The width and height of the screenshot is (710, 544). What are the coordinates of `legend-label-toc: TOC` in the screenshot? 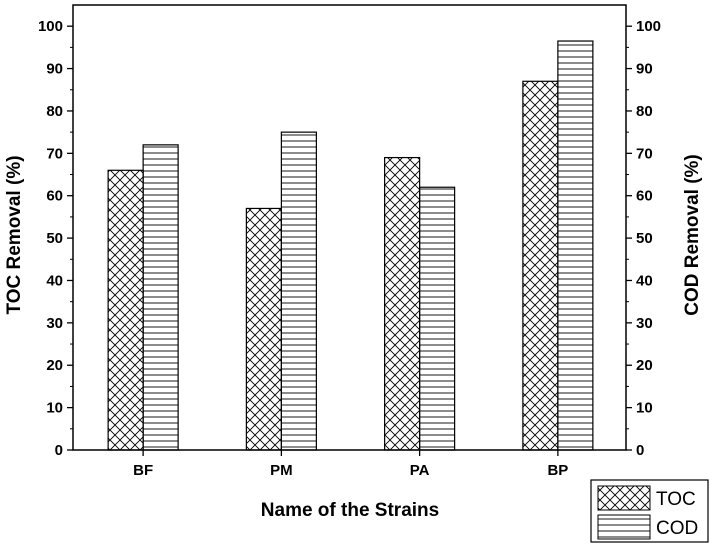 It's located at (676, 499).